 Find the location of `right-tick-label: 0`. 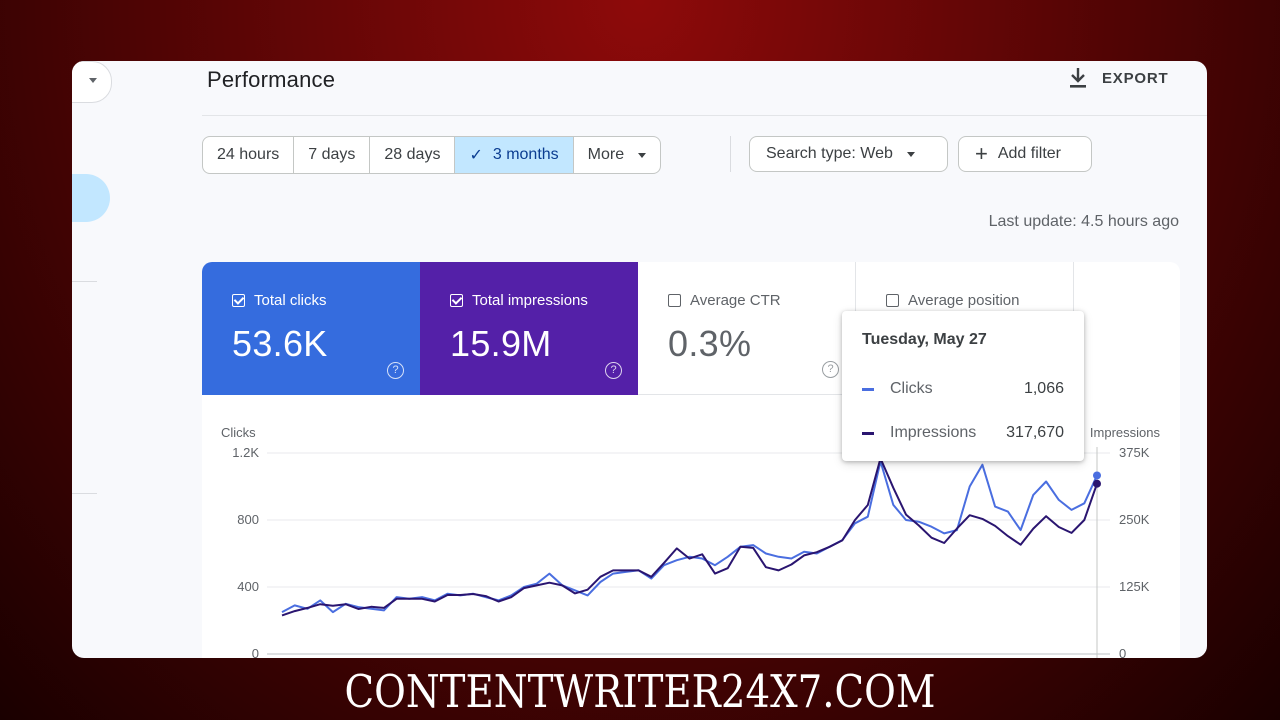

right-tick-label: 0 is located at coordinates (1122, 652).